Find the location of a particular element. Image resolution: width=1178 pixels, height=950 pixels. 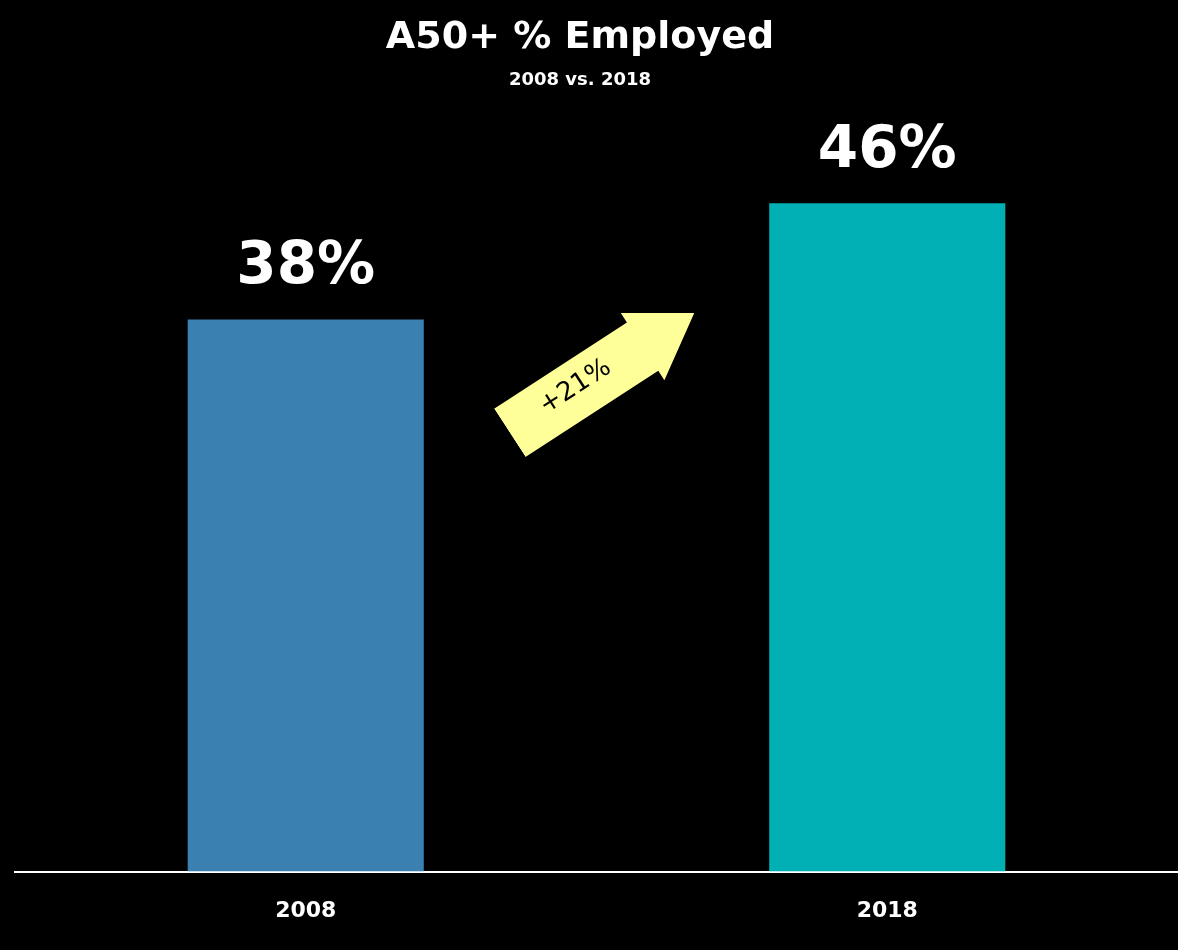

data-label: 38% is located at coordinates (306, 263).